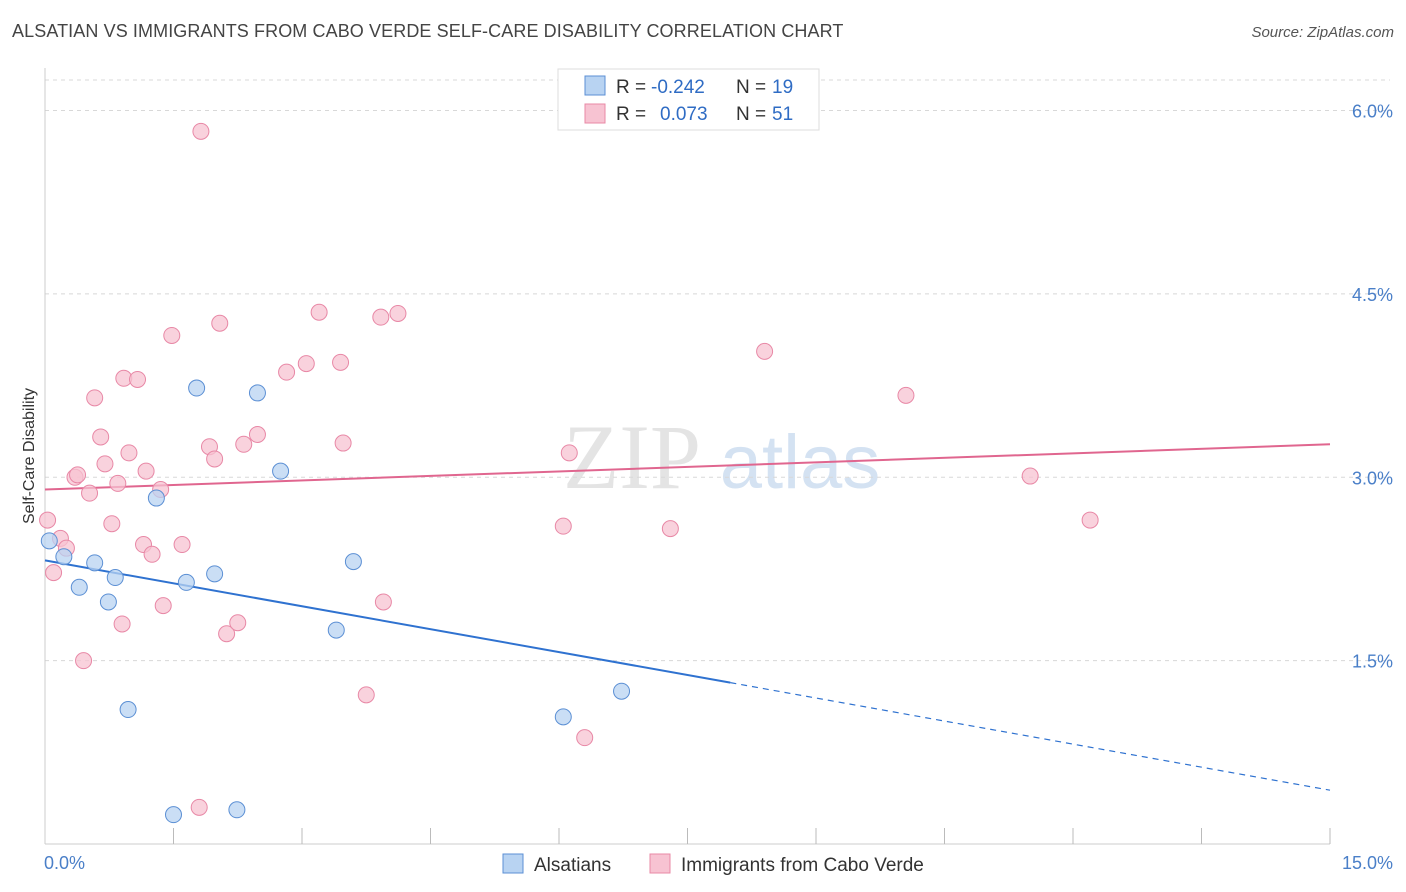 The width and height of the screenshot is (1406, 892). I want to click on legend-n-value-2: 51, so click(782, 114).